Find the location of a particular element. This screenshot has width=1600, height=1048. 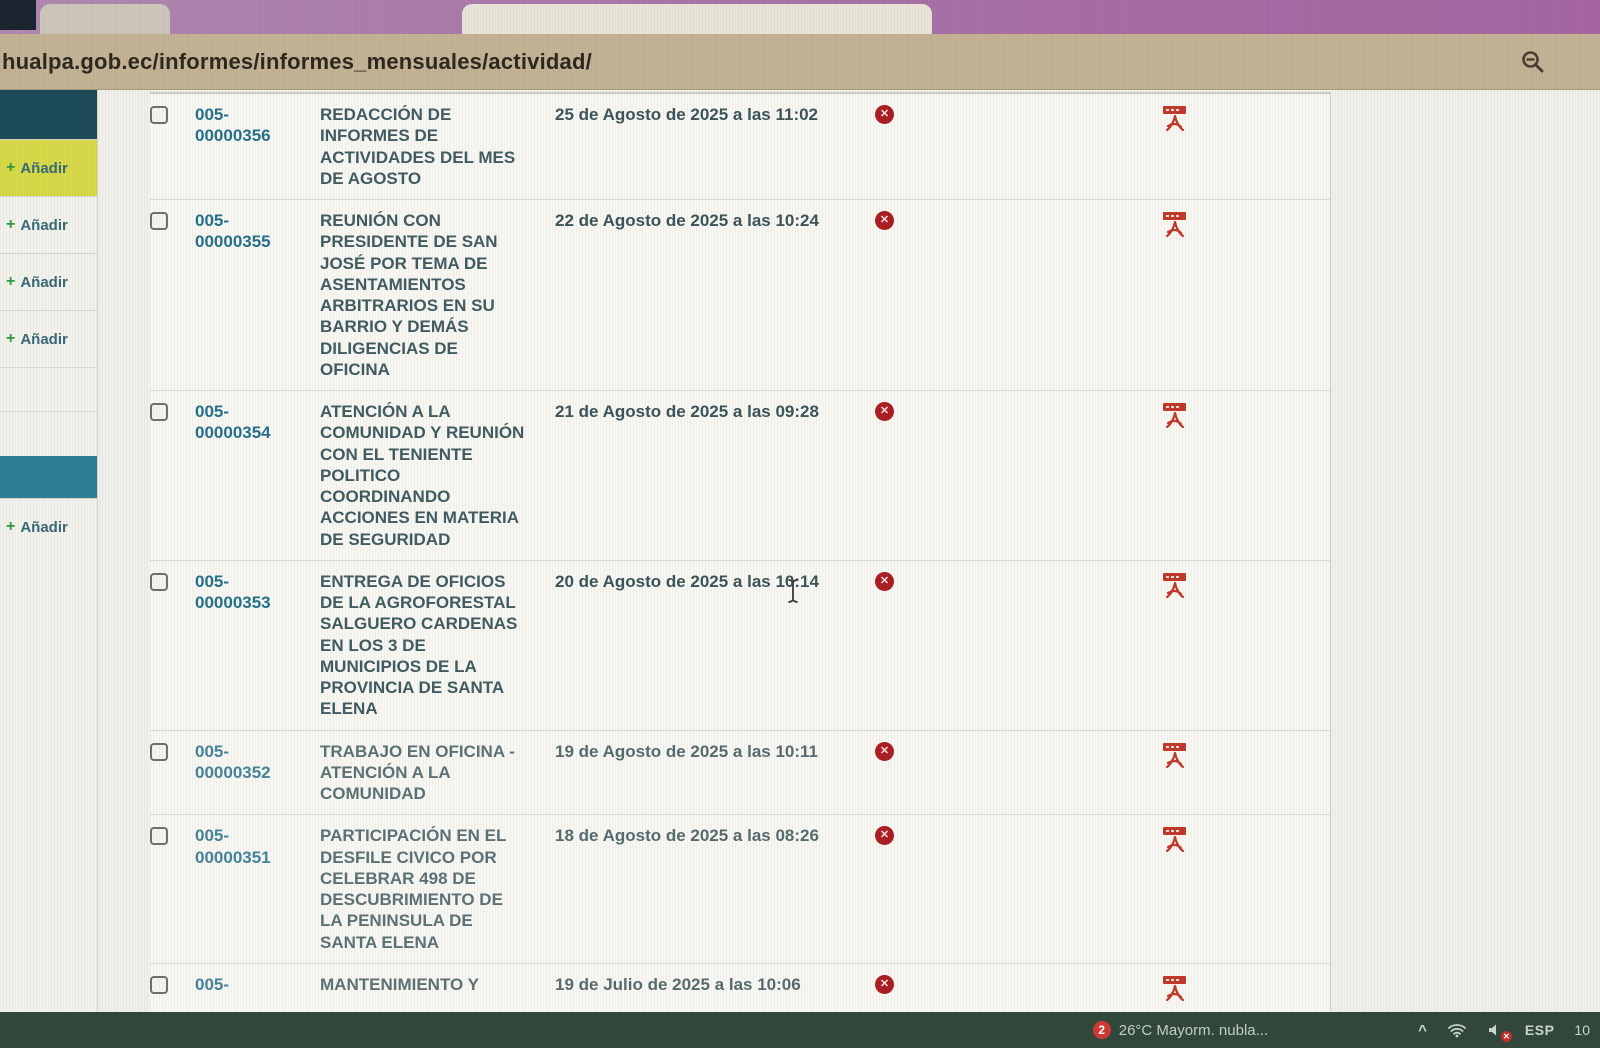

record-id-cell: 005-00000352 is located at coordinates (257, 762).